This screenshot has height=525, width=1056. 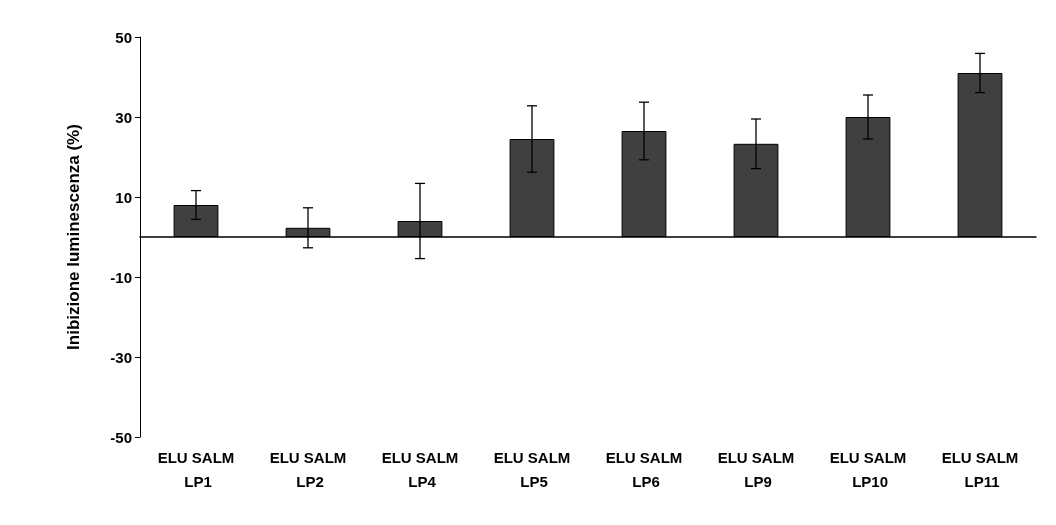 What do you see at coordinates (420, 469) in the screenshot?
I see `x-tick-label: ELU SALM LP4` at bounding box center [420, 469].